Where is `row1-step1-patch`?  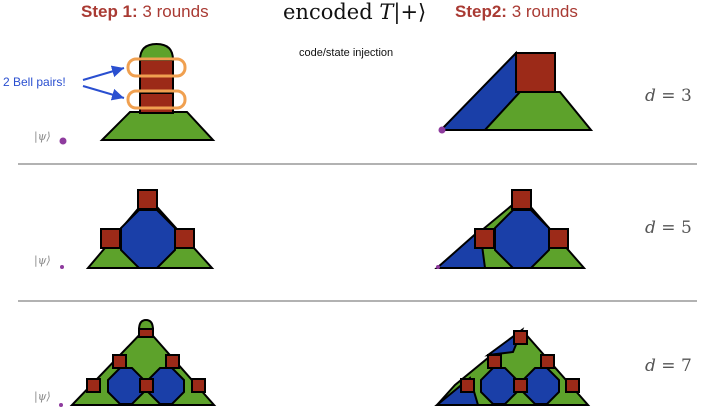
row1-step1-patch is located at coordinates (157, 91).